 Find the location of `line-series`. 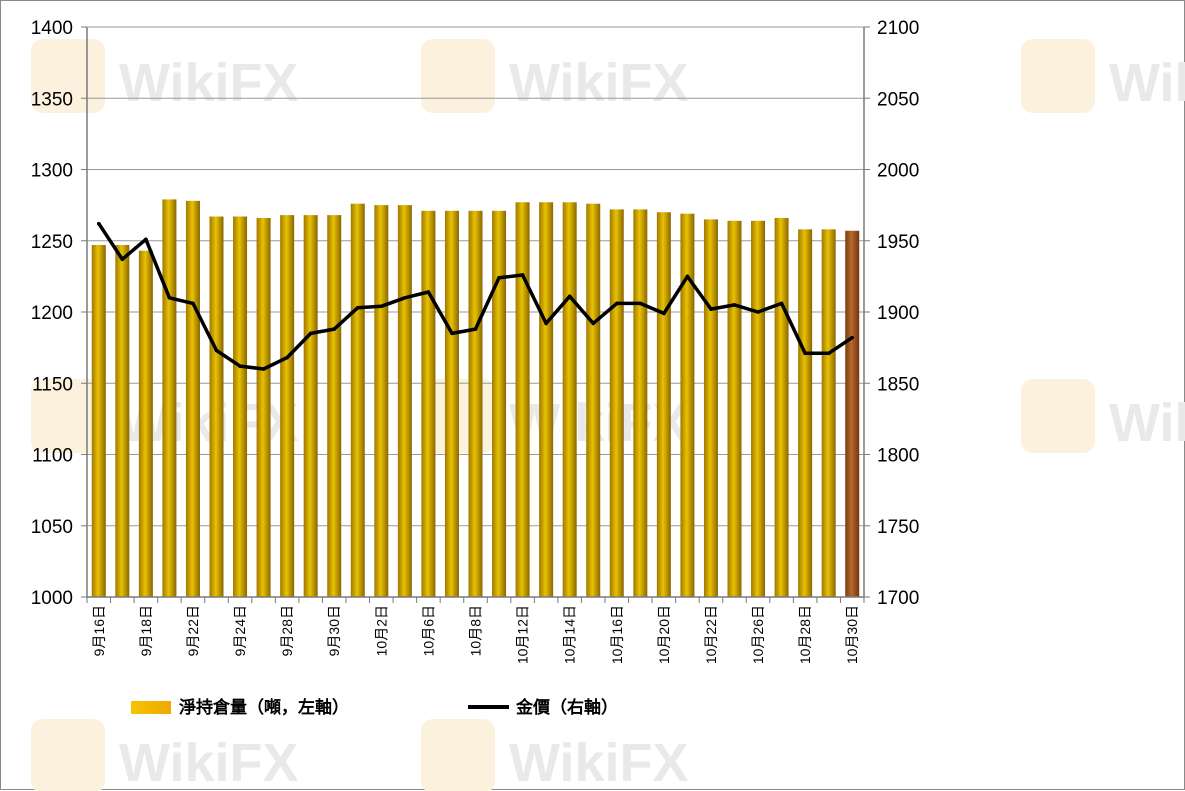

line-series is located at coordinates (475, 296).